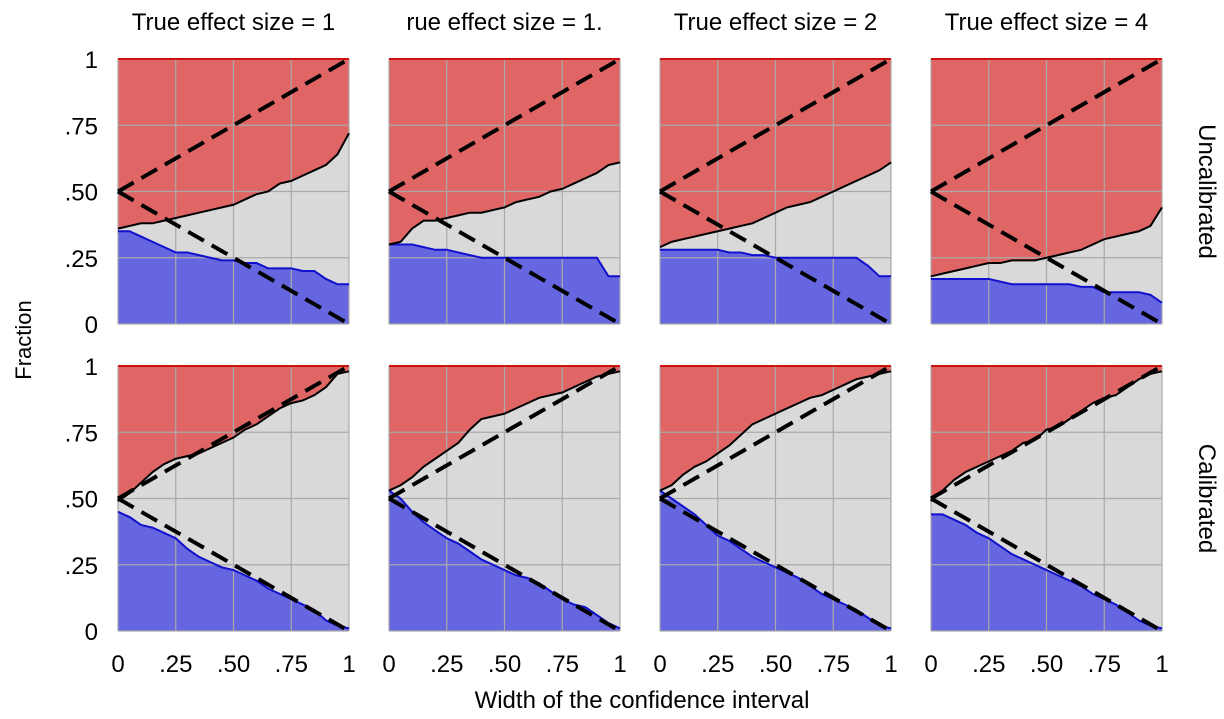 Image resolution: width=1224 pixels, height=719 pixels. What do you see at coordinates (91, 367) in the screenshot?
I see `y-tick-label-row2-4: 1` at bounding box center [91, 367].